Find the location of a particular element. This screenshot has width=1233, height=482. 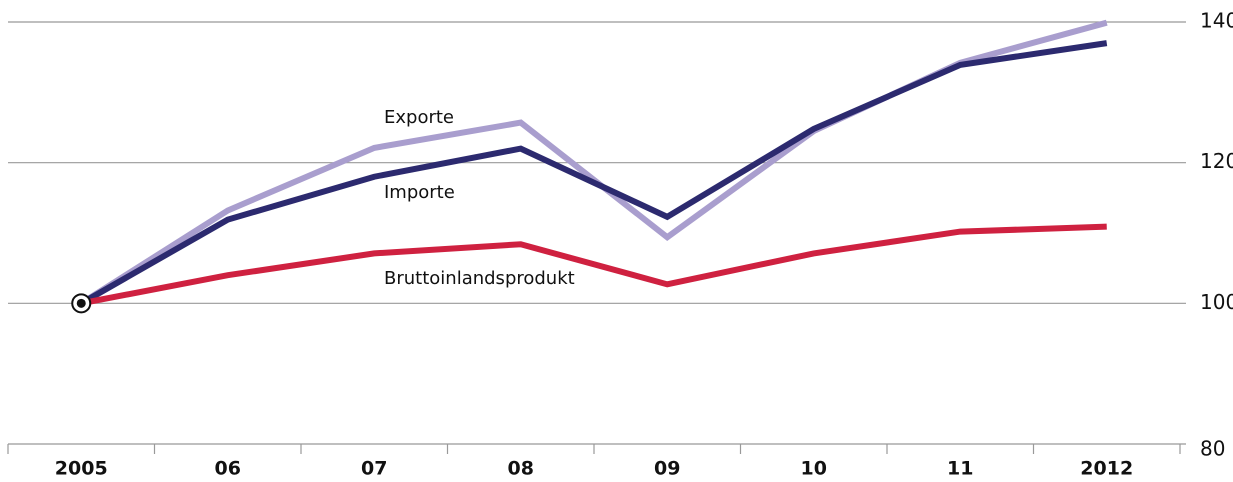

y-tick-label: 140 is located at coordinates (1216, 21).